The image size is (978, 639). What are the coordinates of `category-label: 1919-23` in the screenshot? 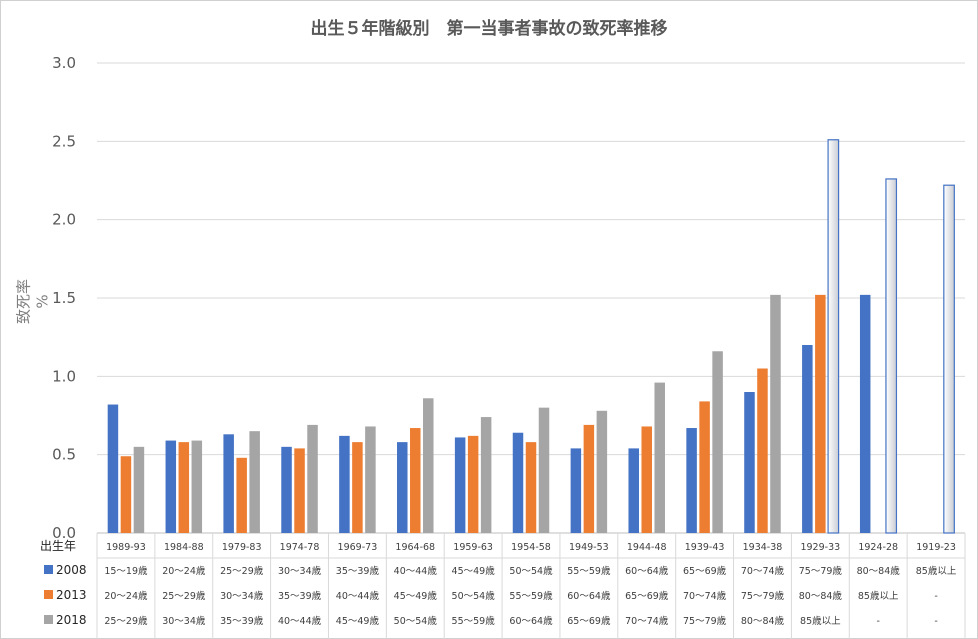 It's located at (936, 547).